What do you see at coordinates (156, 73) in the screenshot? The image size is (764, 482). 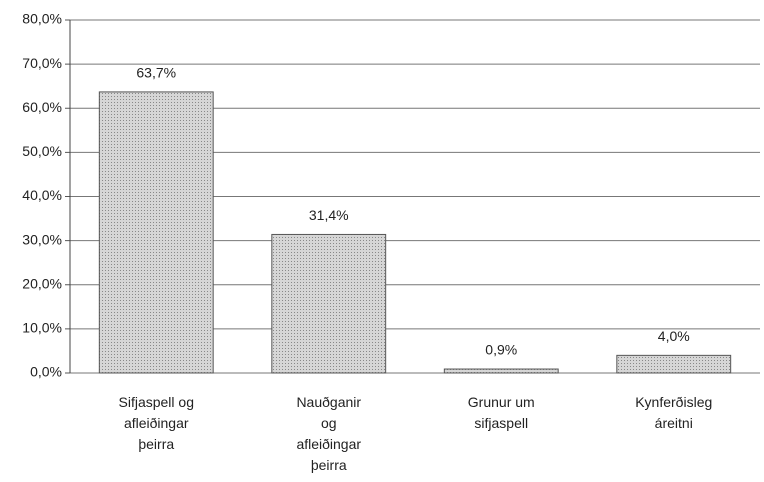 I see `value-label: 63,7%` at bounding box center [156, 73].